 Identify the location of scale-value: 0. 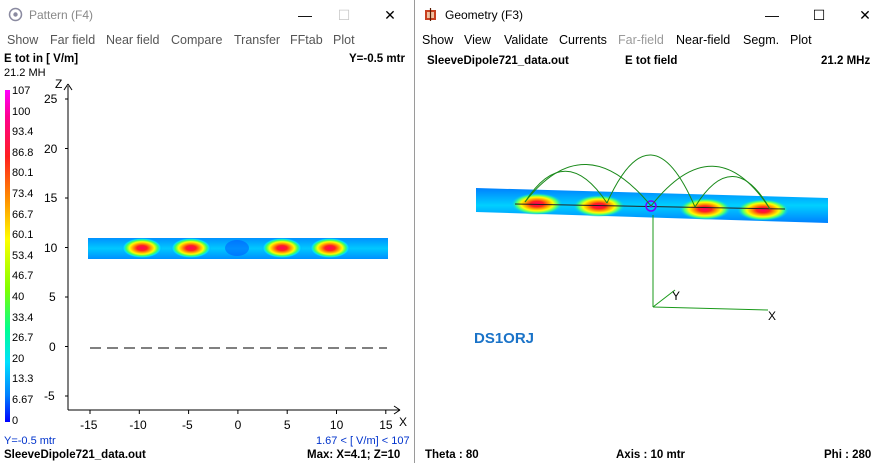
(15, 420).